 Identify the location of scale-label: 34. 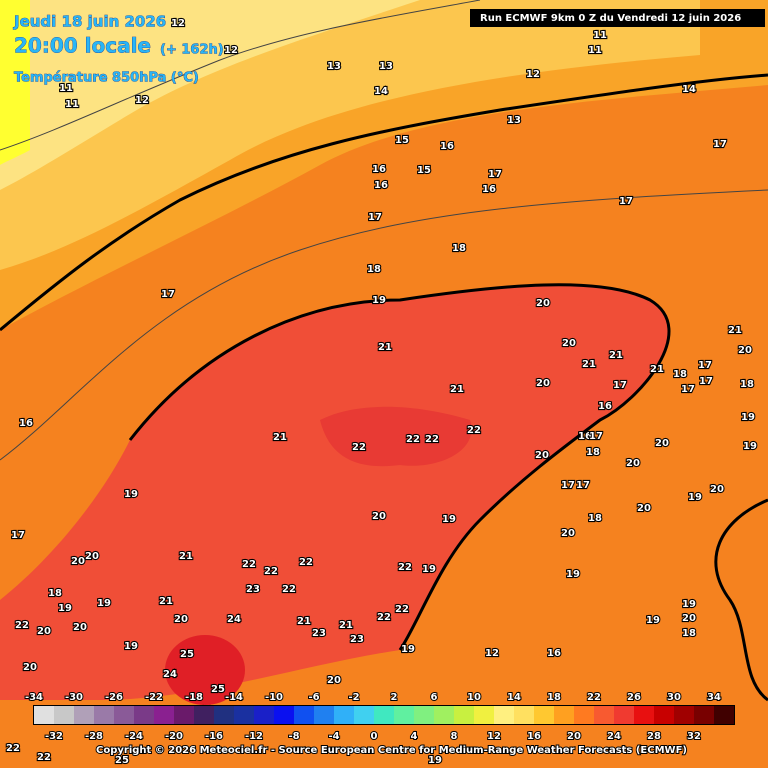
(714, 697).